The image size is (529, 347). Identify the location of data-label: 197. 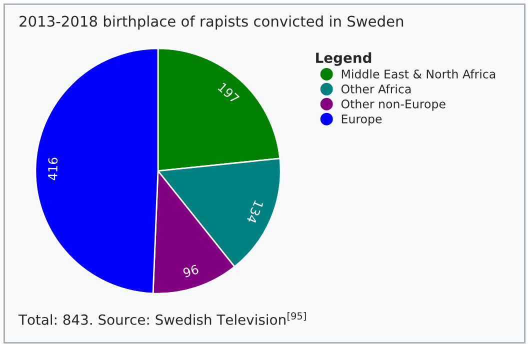
(229, 93).